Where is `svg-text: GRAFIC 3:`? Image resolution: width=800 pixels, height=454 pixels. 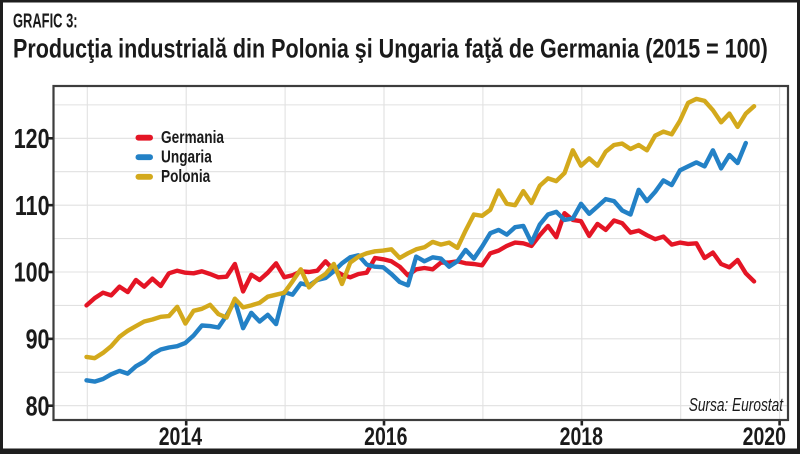
svg-text: GRAFIC 3: is located at coordinates (45, 21).